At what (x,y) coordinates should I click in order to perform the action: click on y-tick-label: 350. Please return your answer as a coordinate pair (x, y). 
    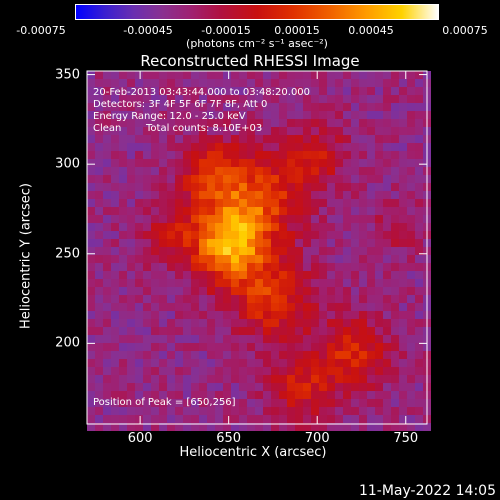
    Looking at the image, I should click on (67, 75).